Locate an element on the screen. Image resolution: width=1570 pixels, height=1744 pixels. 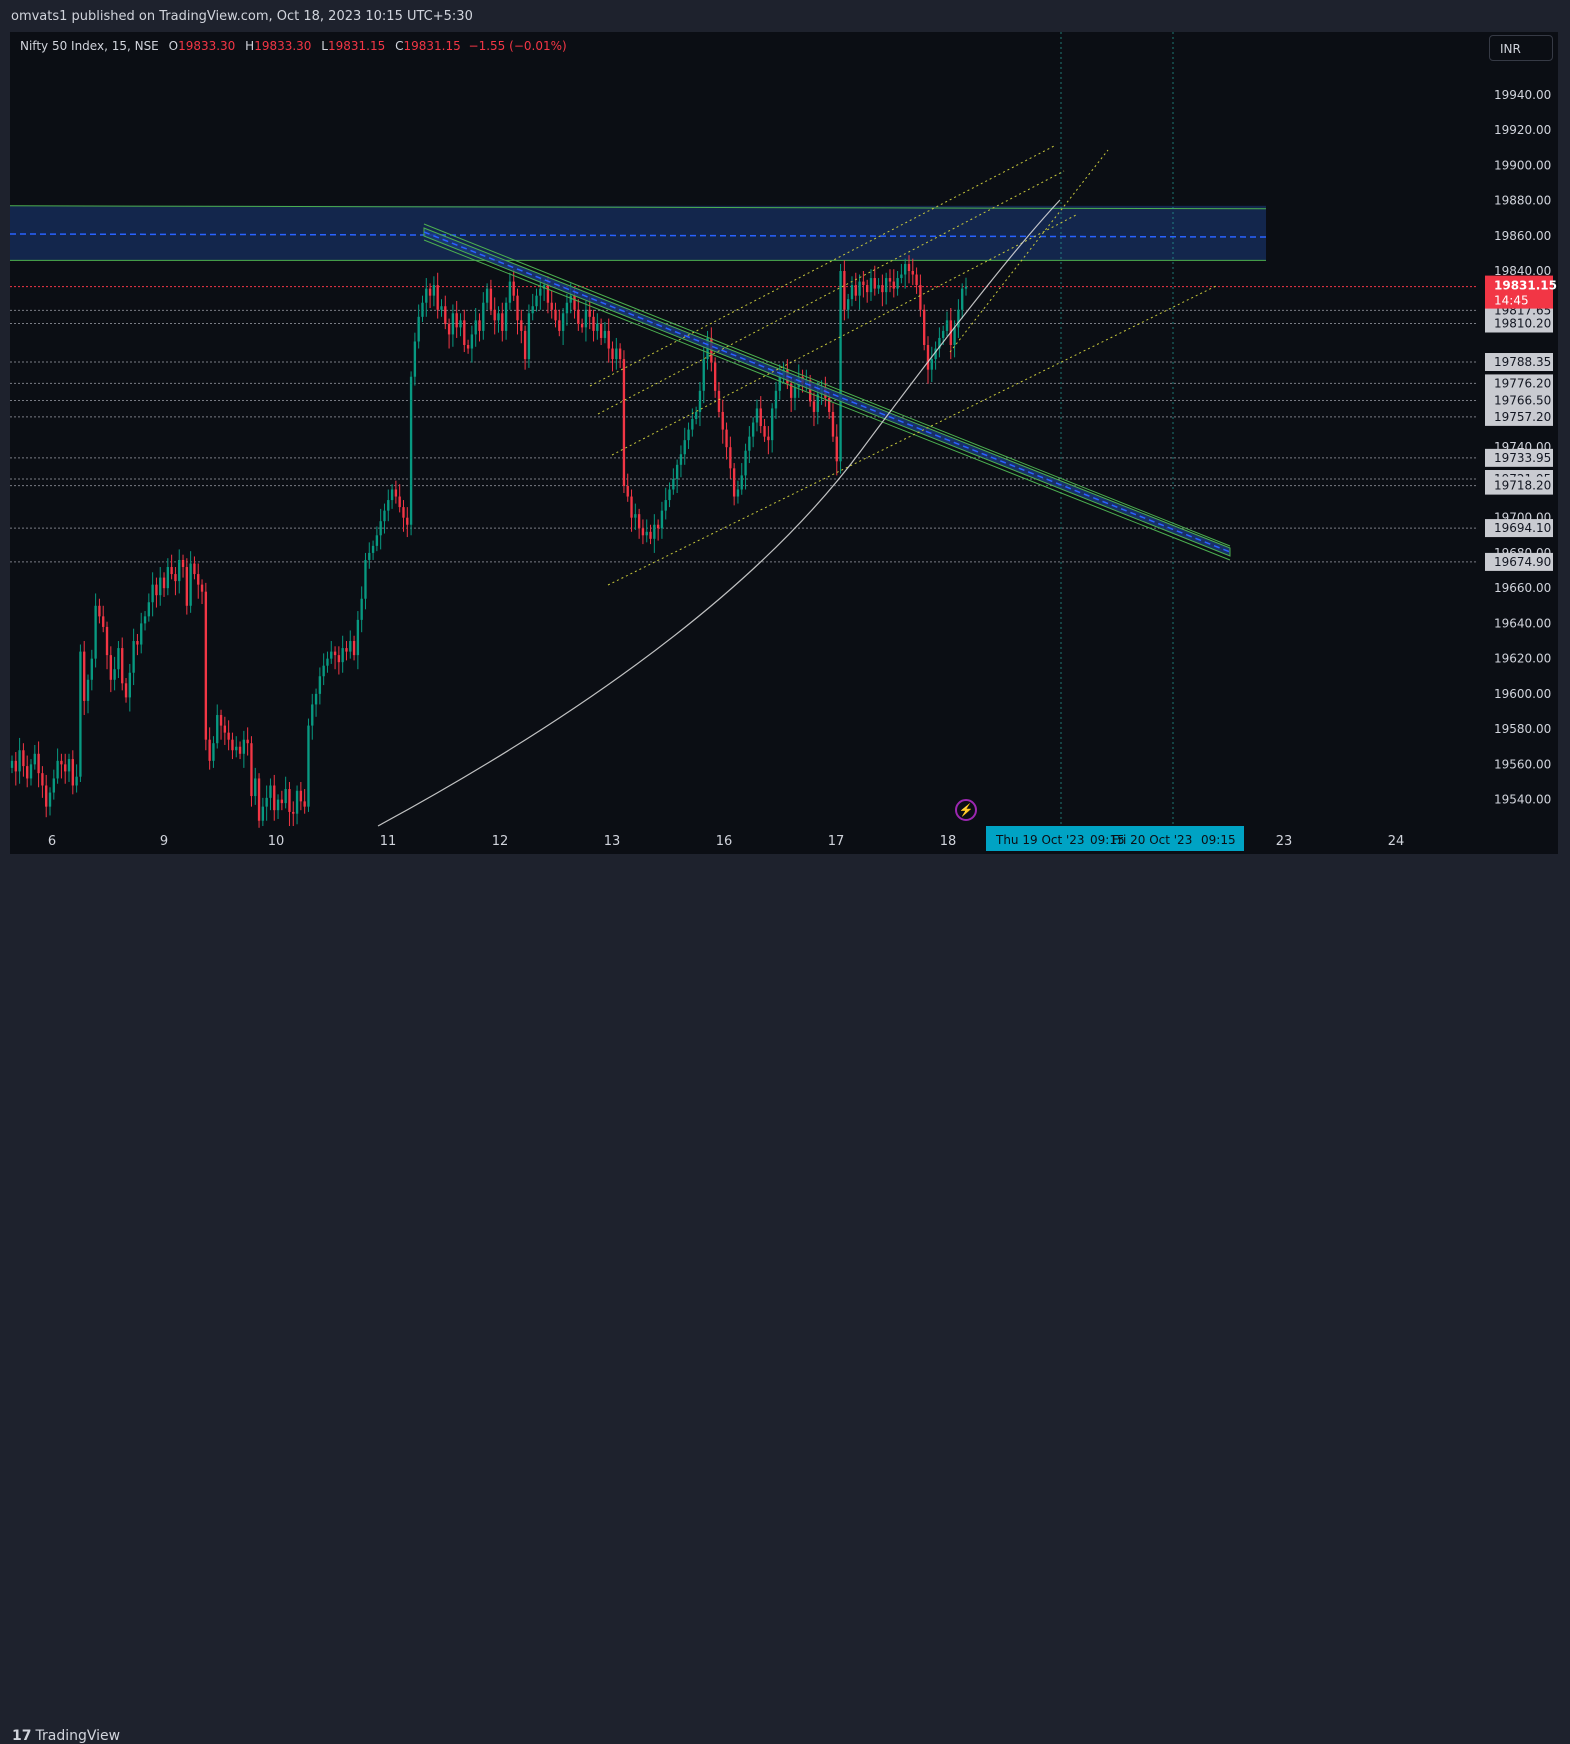
price-label-text: 19674.90 is located at coordinates (1522, 562).